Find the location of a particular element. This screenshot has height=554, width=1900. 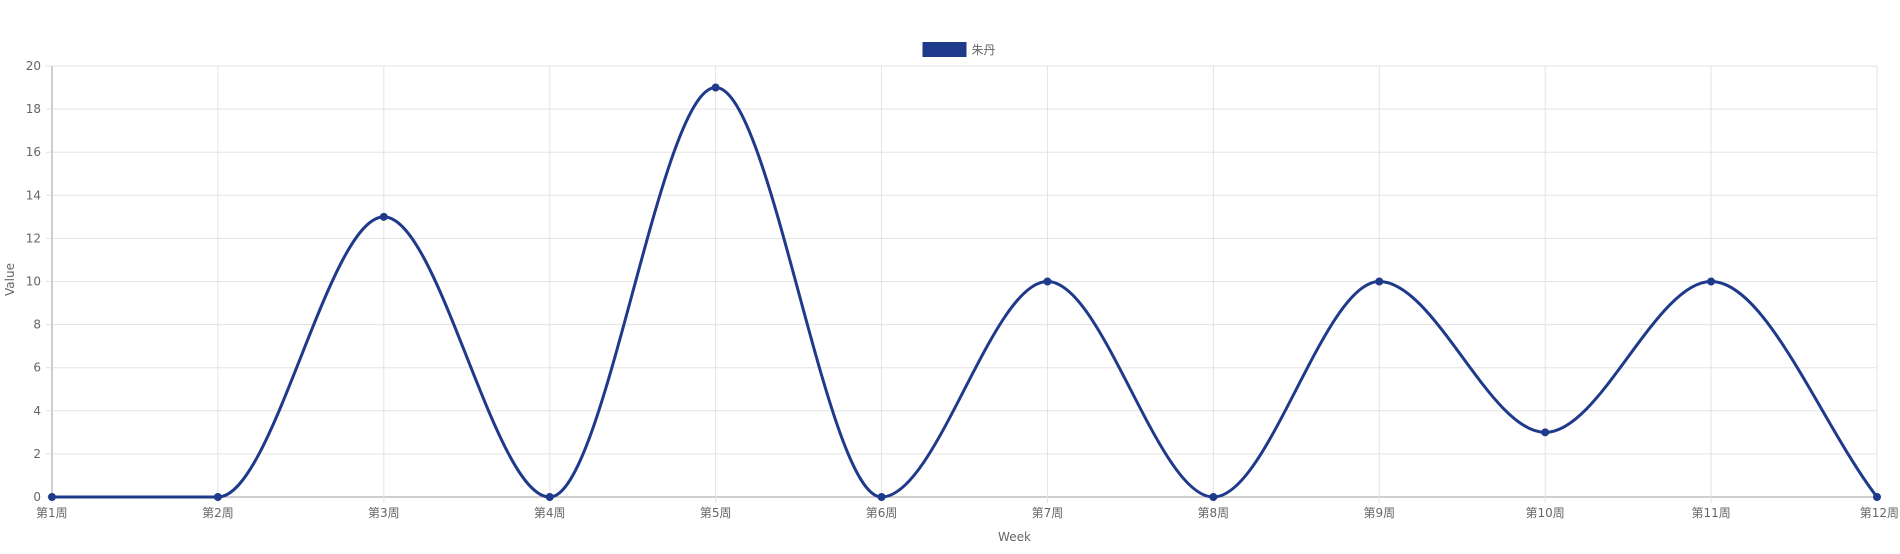

x-tick-label: 第11周 is located at coordinates (1710, 513).